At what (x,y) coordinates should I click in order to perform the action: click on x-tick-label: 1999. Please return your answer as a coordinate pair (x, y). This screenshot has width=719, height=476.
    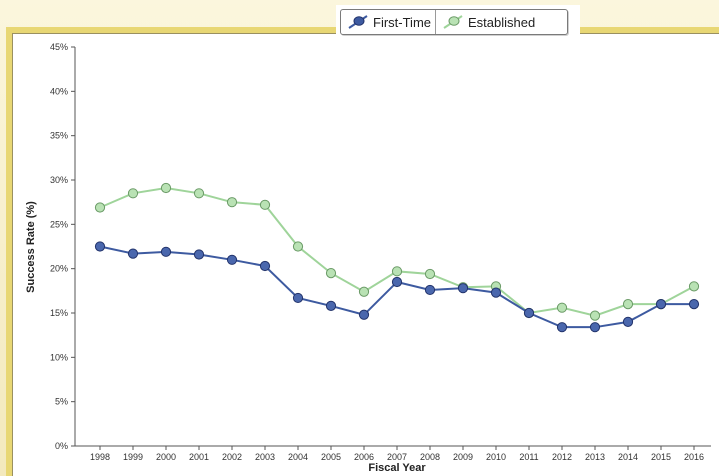
    Looking at the image, I should click on (133, 457).